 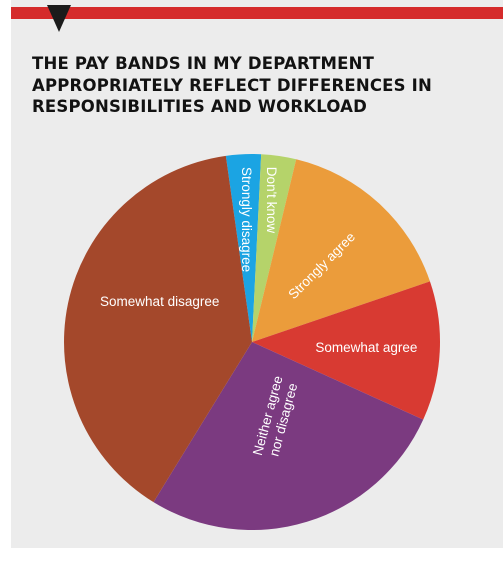 I want to click on pie-slice-don-t-know, so click(x=274, y=248).